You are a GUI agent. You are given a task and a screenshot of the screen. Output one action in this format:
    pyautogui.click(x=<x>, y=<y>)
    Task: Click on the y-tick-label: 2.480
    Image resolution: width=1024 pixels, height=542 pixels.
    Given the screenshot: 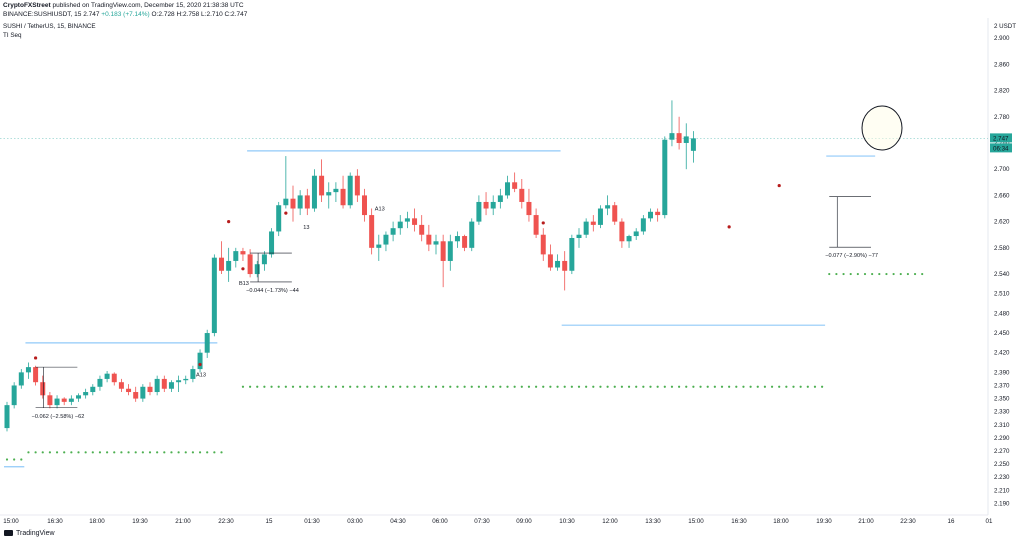 What is the action you would take?
    pyautogui.click(x=1002, y=313)
    